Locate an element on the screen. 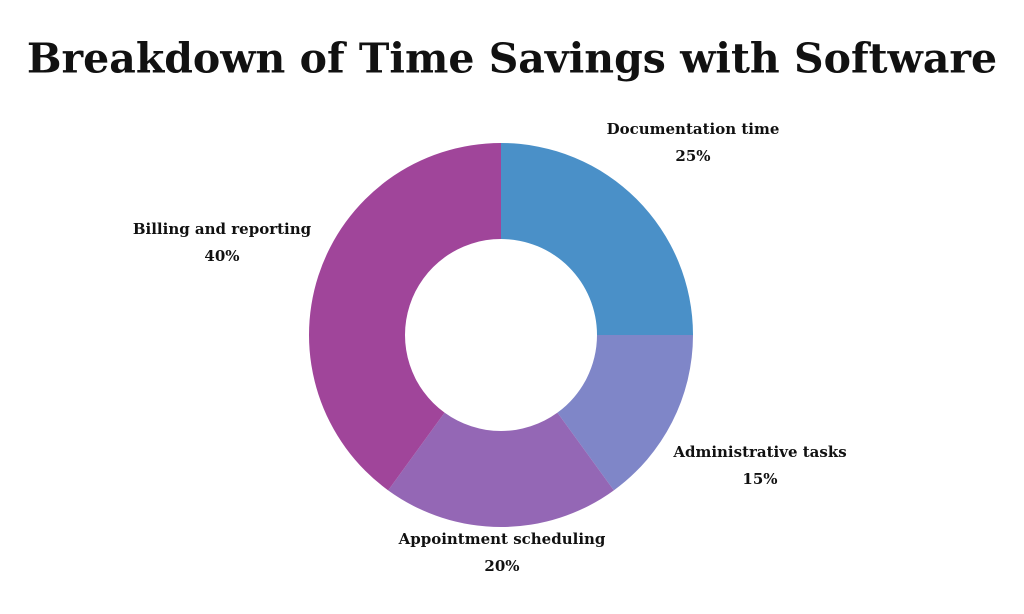  slice-label: Billing and reporting is located at coordinates (222, 229).